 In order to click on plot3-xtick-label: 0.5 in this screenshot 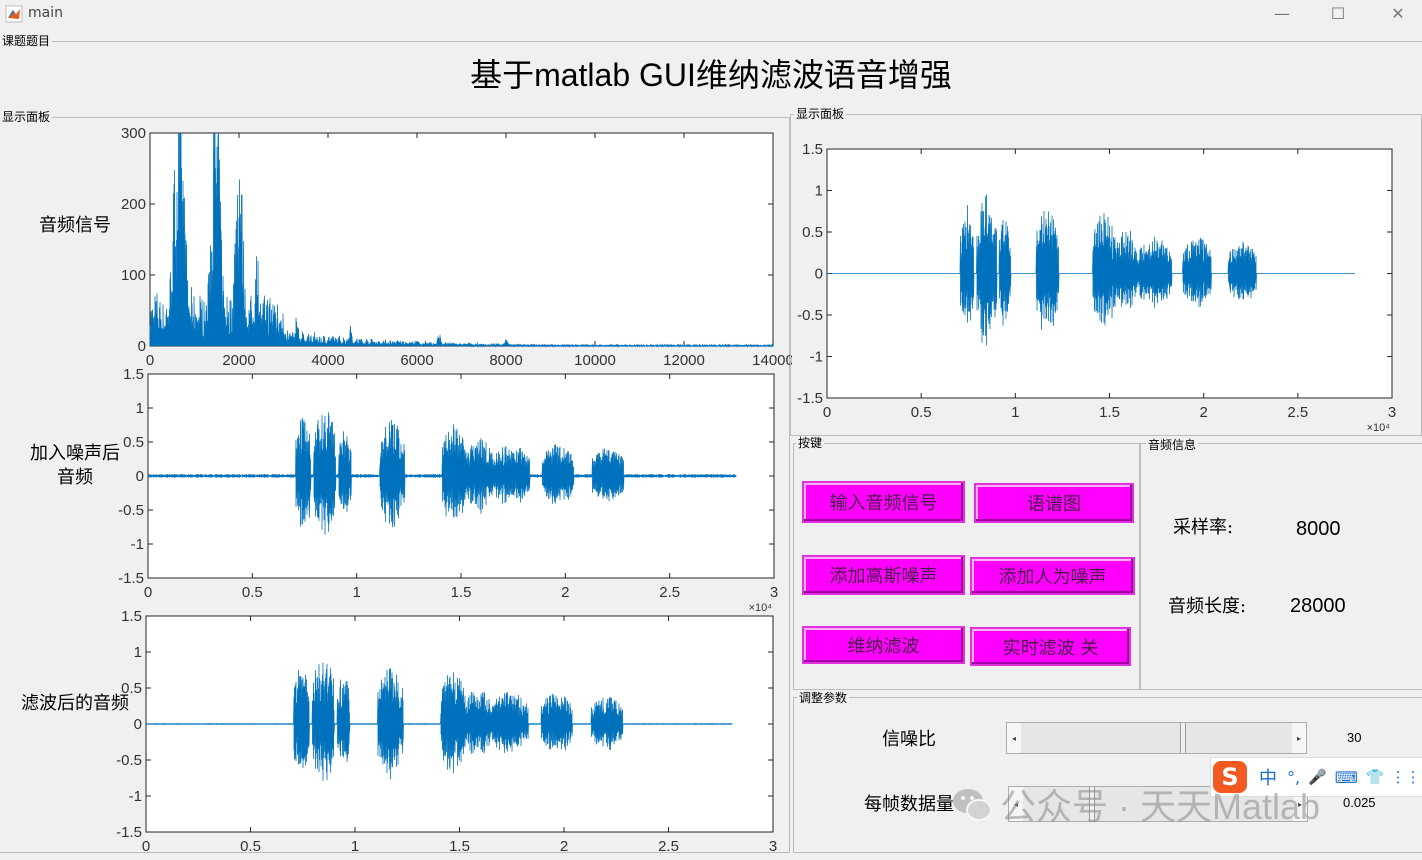, I will do `click(250, 846)`.